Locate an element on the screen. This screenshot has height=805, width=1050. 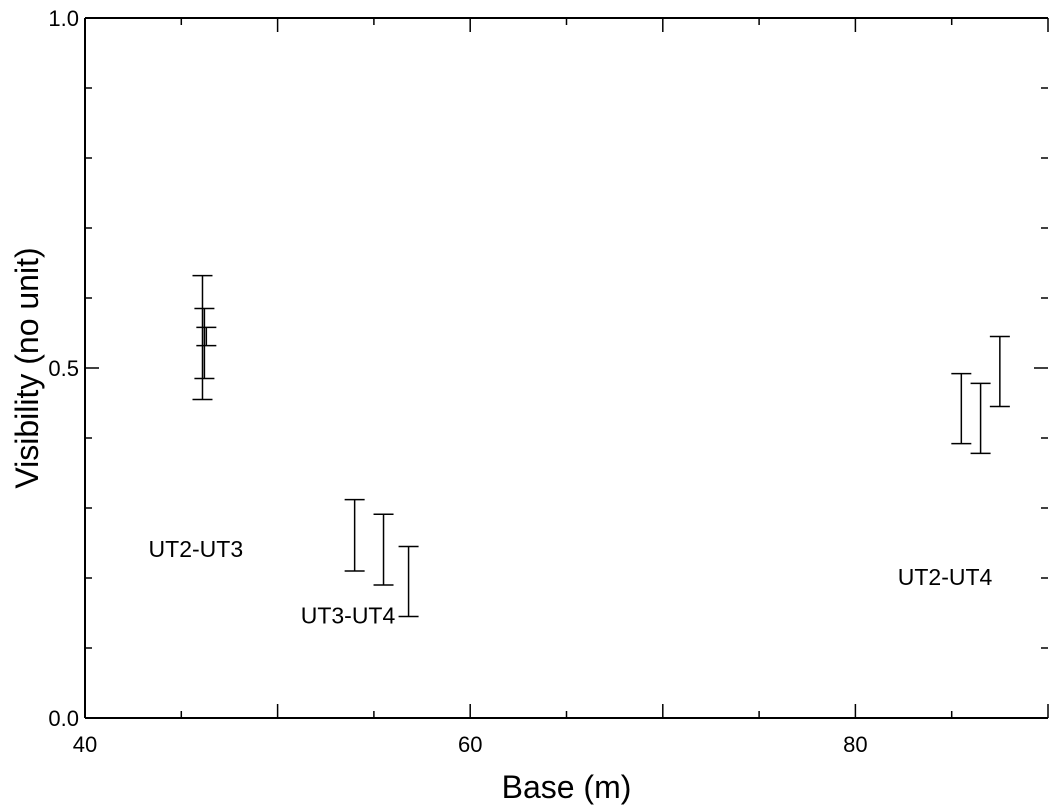
x-axis-title: Base (m) is located at coordinates (567, 787).